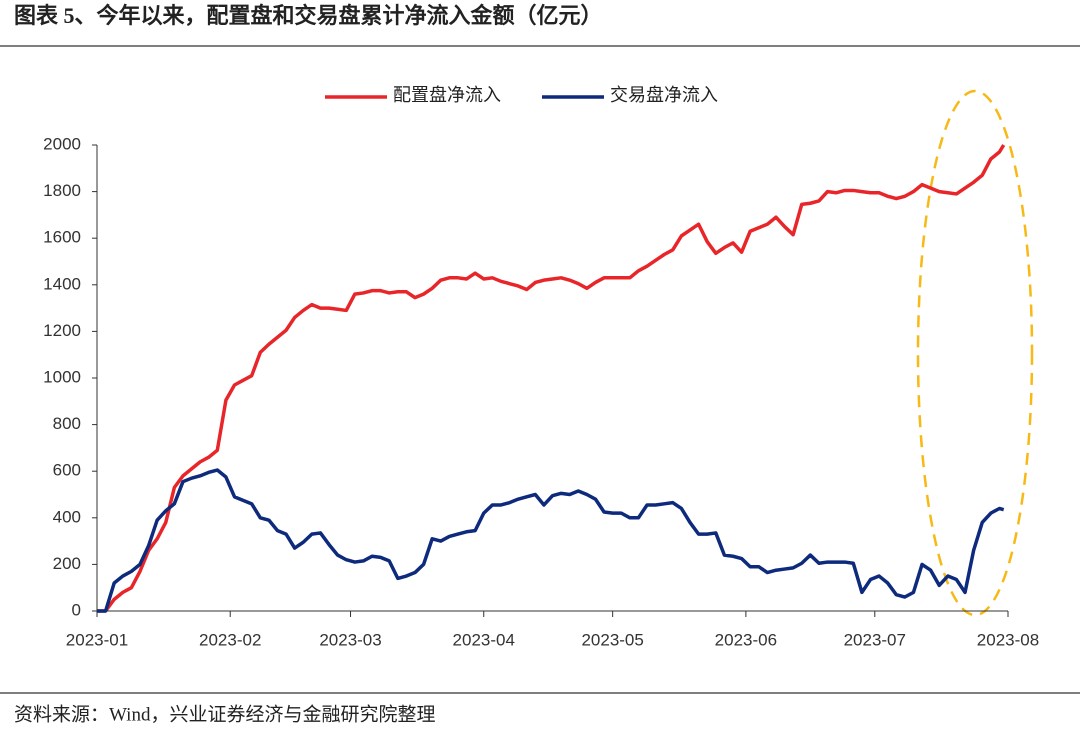 The height and width of the screenshot is (735, 1080). What do you see at coordinates (230, 639) in the screenshot?
I see `x-tick-label: 2023-02` at bounding box center [230, 639].